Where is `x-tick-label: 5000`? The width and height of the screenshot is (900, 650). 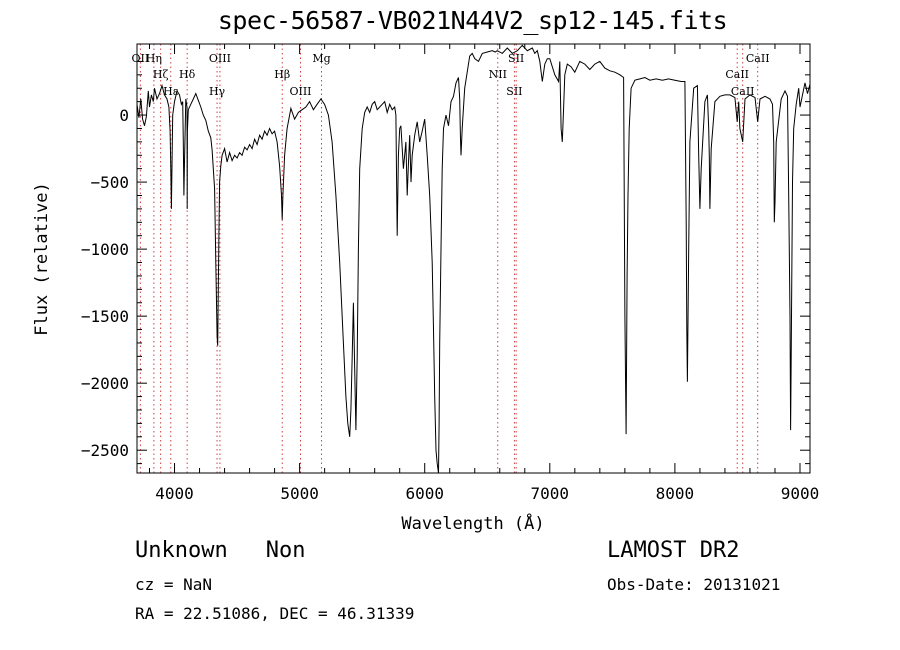
x-tick-label: 5000 is located at coordinates (299, 493).